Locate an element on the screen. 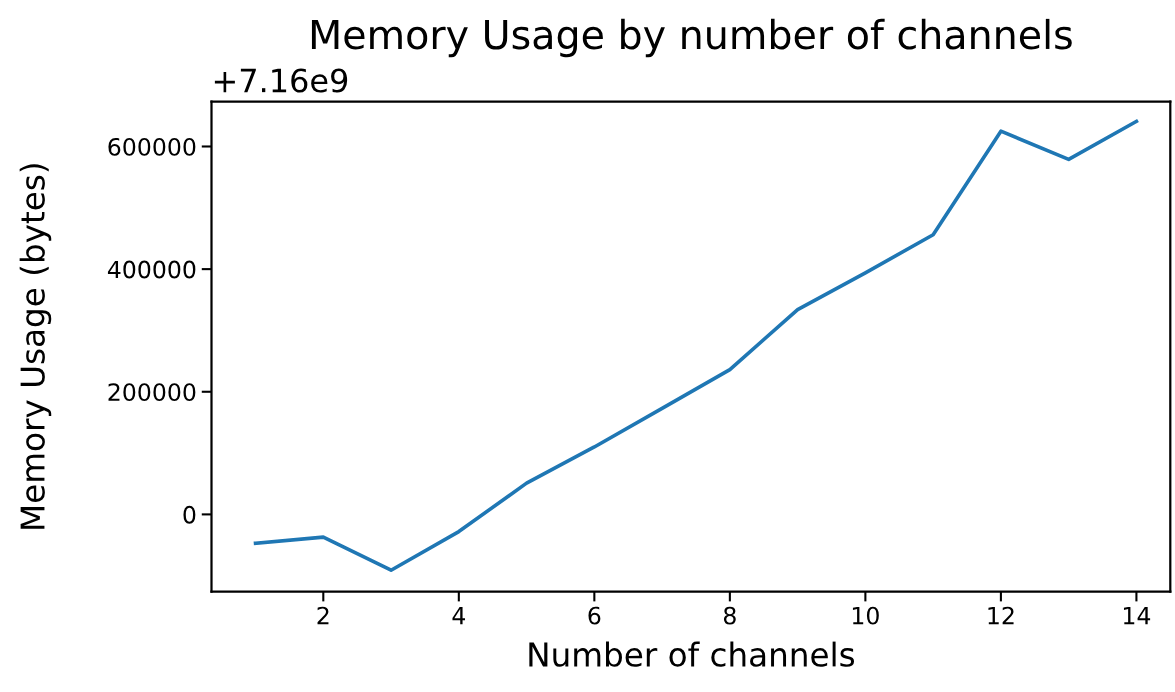 The width and height of the screenshot is (1175, 692). y-tick-label: 600000 is located at coordinates (152, 146).